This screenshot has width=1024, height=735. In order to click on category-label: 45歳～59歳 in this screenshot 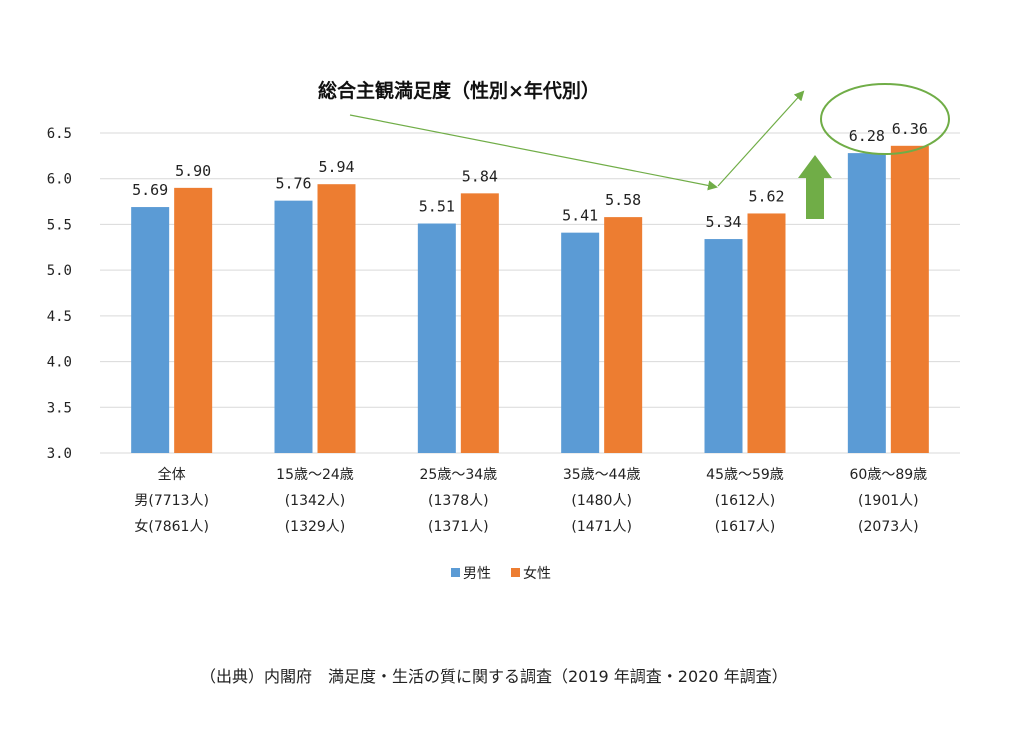, I will do `click(745, 475)`.